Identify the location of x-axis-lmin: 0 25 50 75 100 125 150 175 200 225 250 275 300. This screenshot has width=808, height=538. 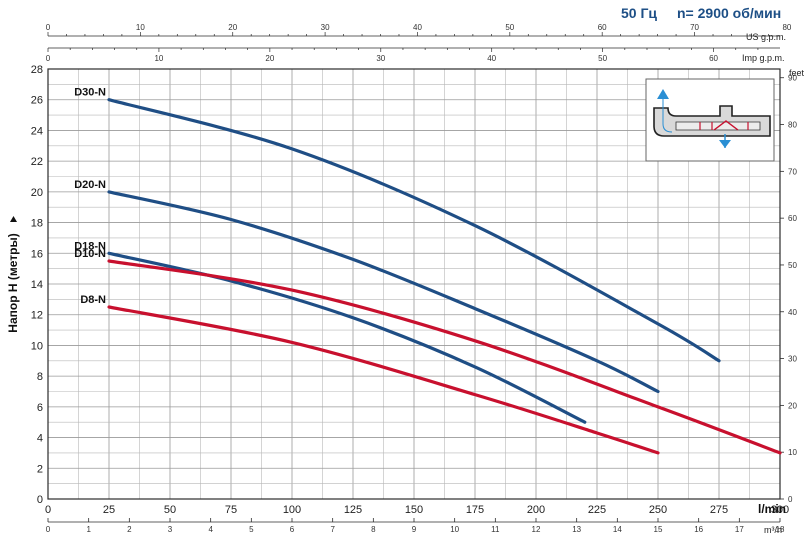
(417, 510).